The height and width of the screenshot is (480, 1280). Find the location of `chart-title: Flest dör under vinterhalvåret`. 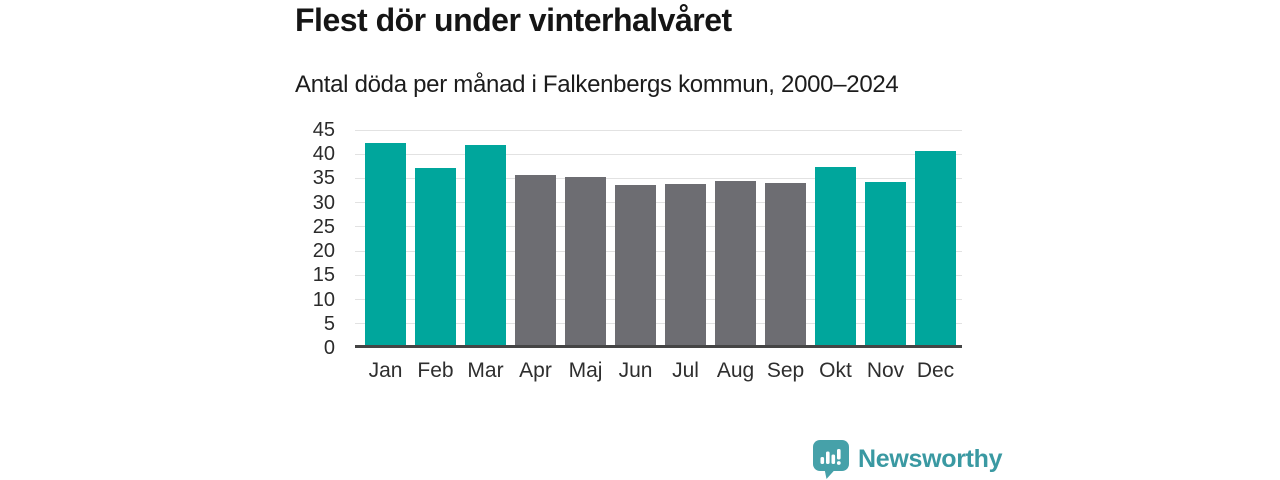

chart-title: Flest dör under vinterhalvåret is located at coordinates (513, 20).